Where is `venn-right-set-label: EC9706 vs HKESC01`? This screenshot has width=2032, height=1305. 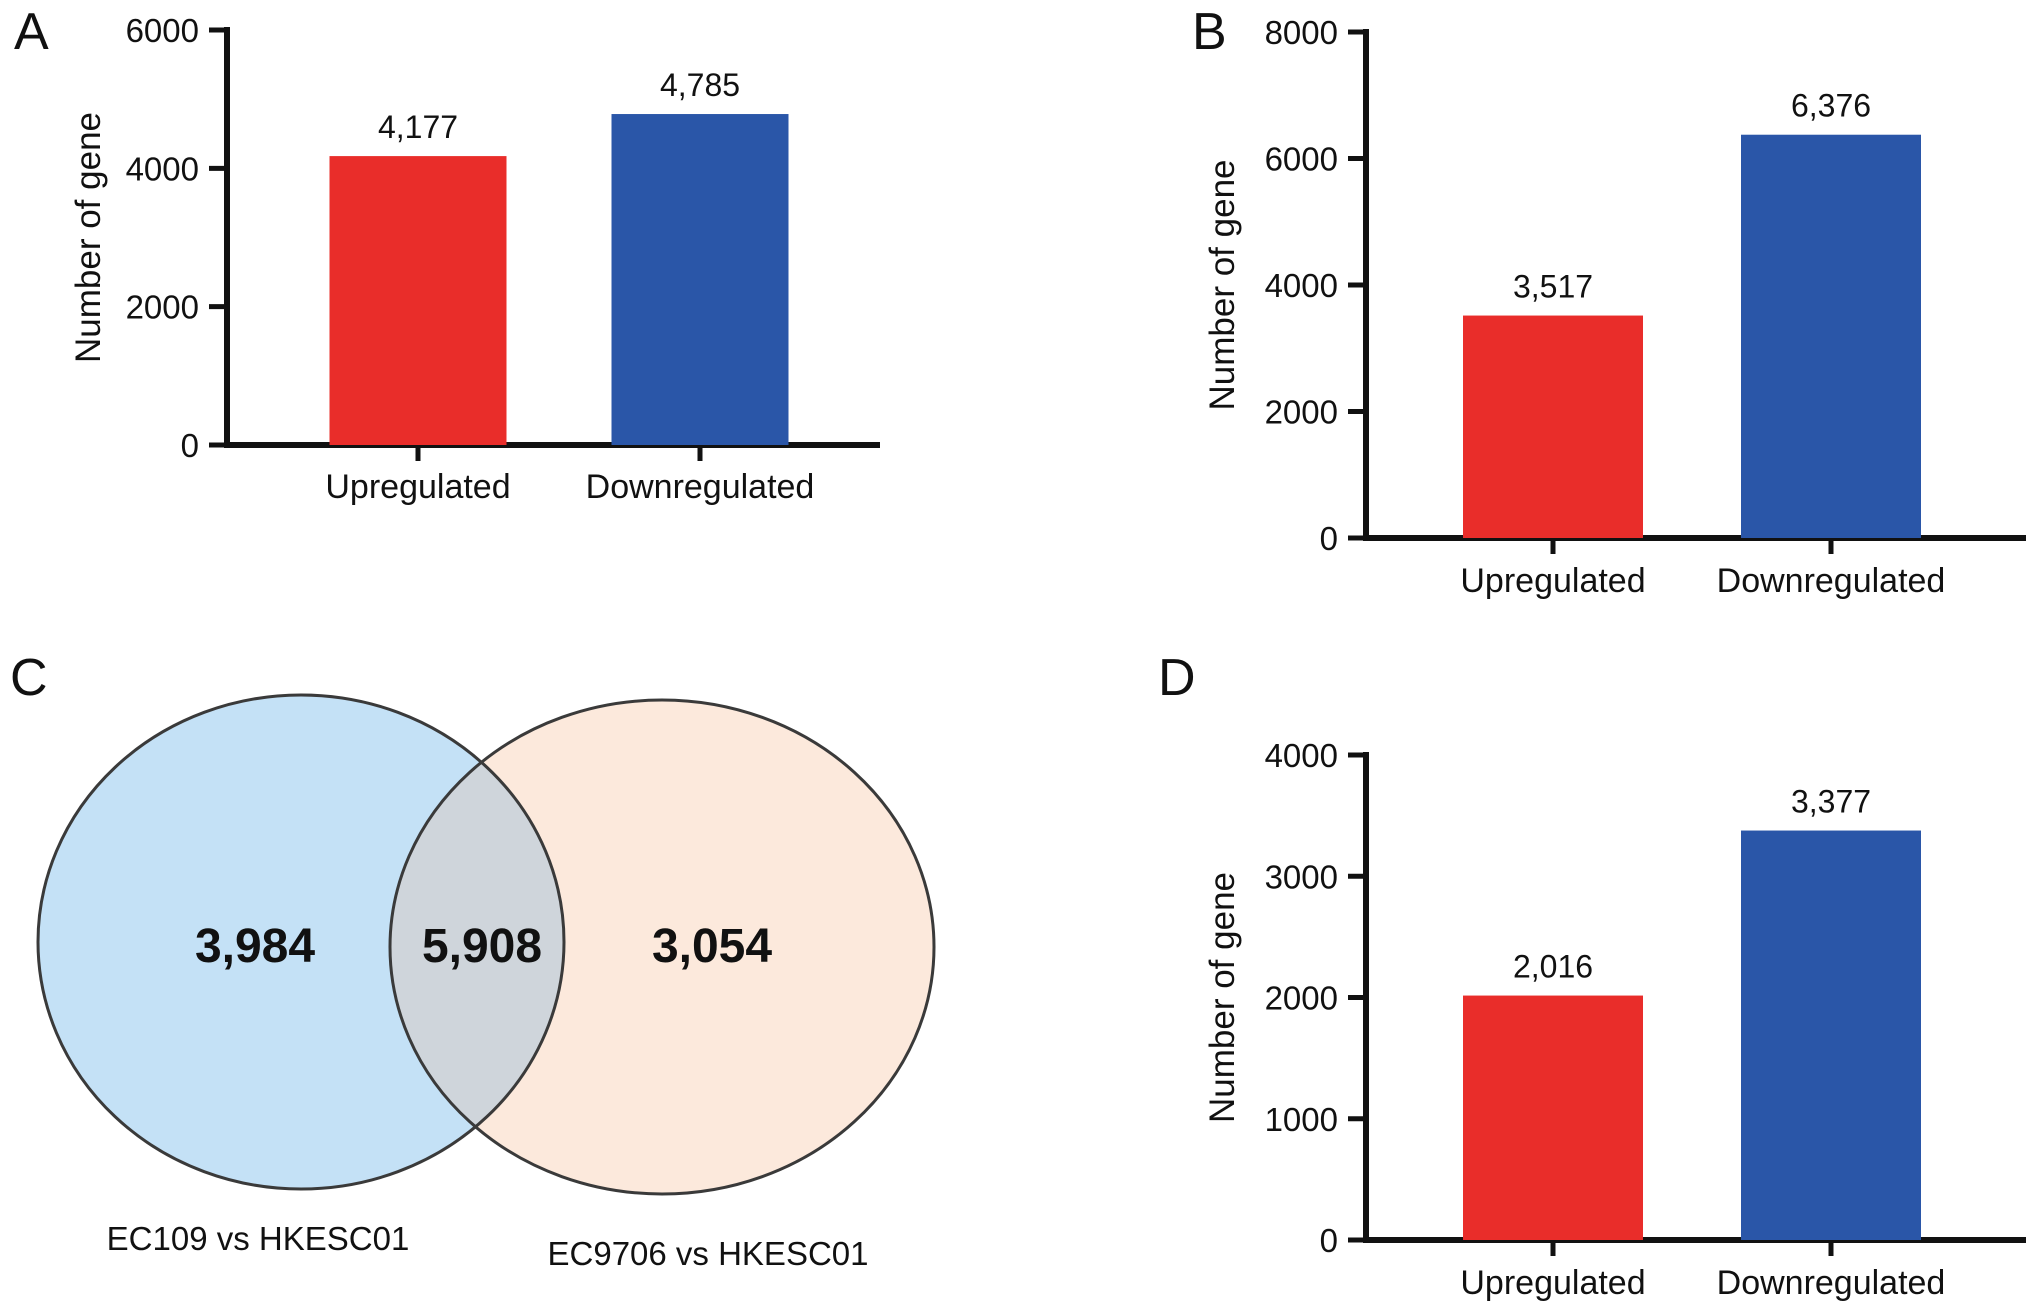 venn-right-set-label: EC9706 vs HKESC01 is located at coordinates (708, 1253).